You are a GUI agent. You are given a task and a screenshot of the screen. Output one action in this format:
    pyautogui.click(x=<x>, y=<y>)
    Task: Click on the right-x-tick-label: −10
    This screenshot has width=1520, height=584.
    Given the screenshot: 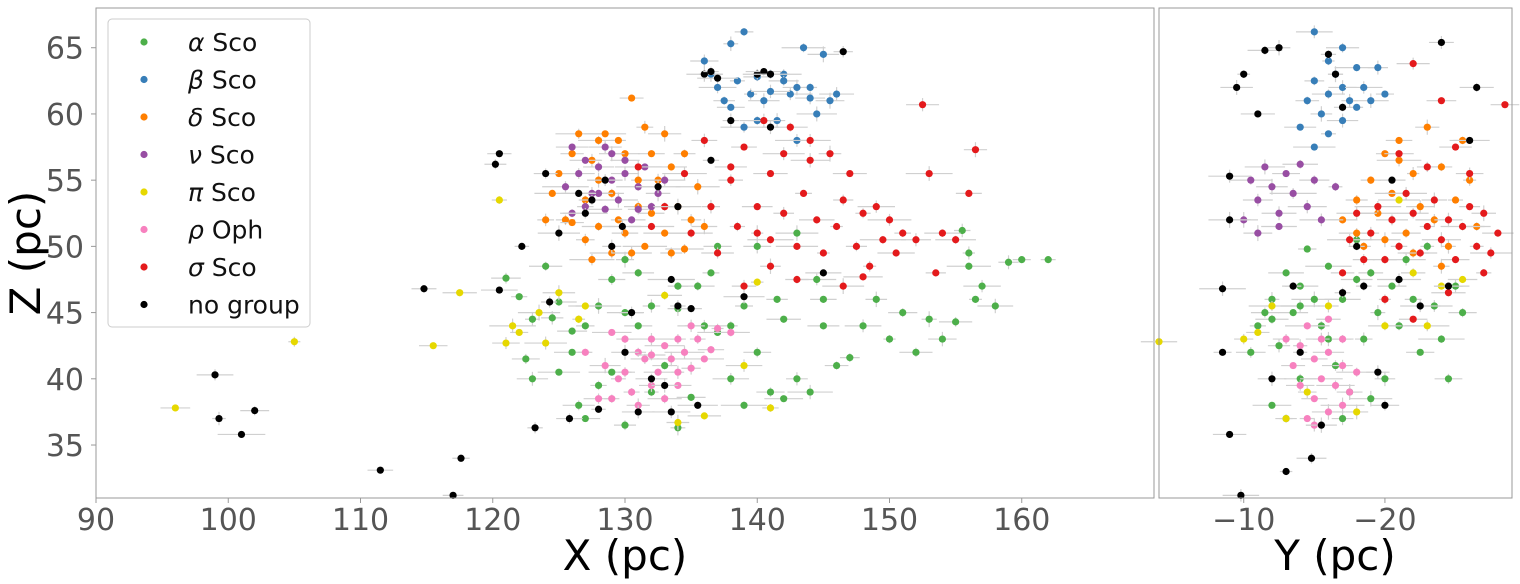 What is the action you would take?
    pyautogui.click(x=1243, y=520)
    